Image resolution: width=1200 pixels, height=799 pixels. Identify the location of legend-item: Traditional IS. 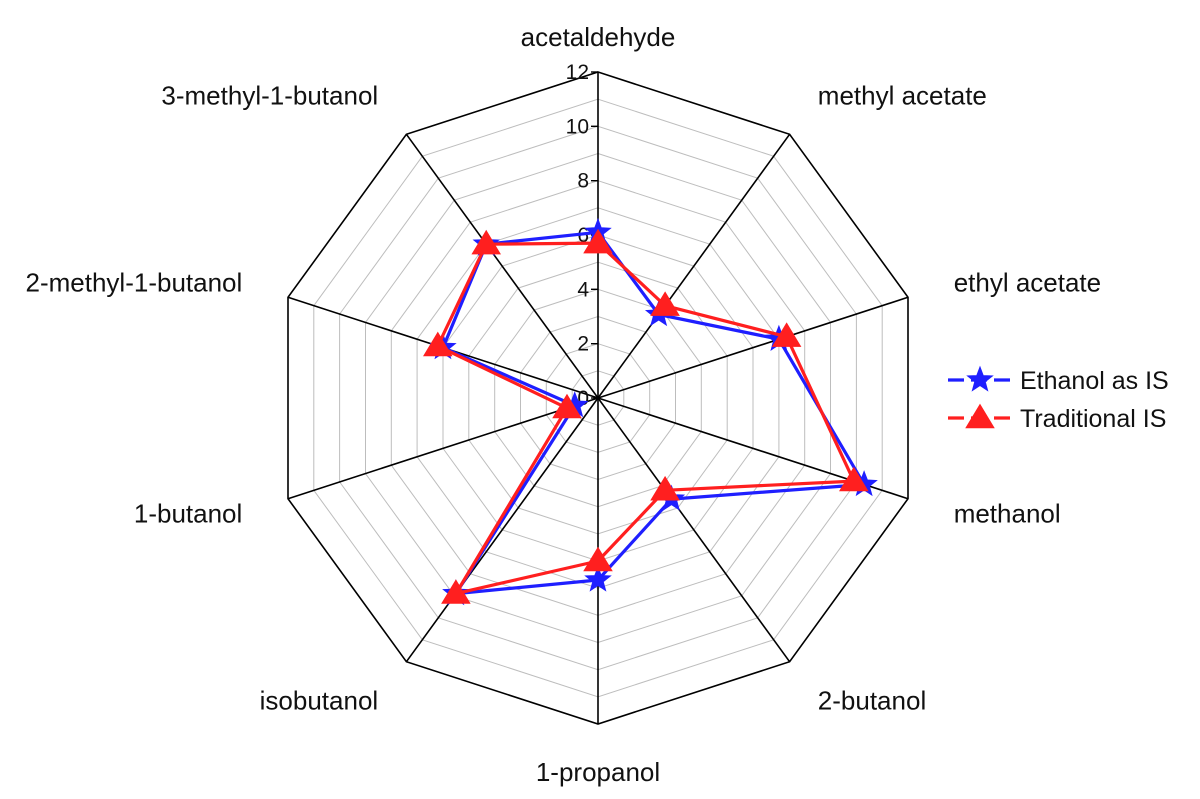
(1057, 418).